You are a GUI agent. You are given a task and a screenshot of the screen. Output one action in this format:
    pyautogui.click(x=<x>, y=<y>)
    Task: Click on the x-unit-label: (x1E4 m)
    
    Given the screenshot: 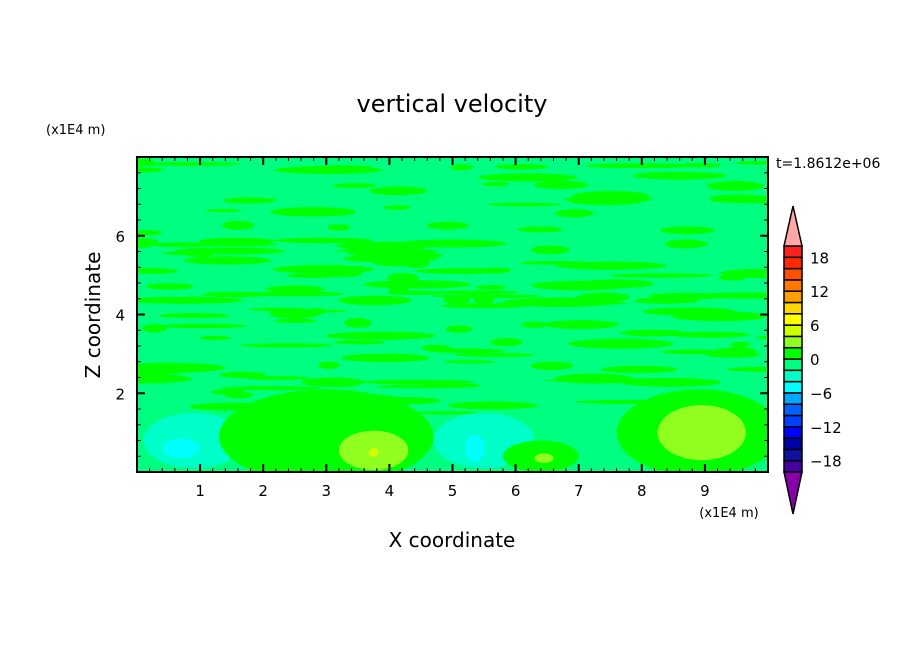 What is the action you would take?
    pyautogui.click(x=728, y=513)
    